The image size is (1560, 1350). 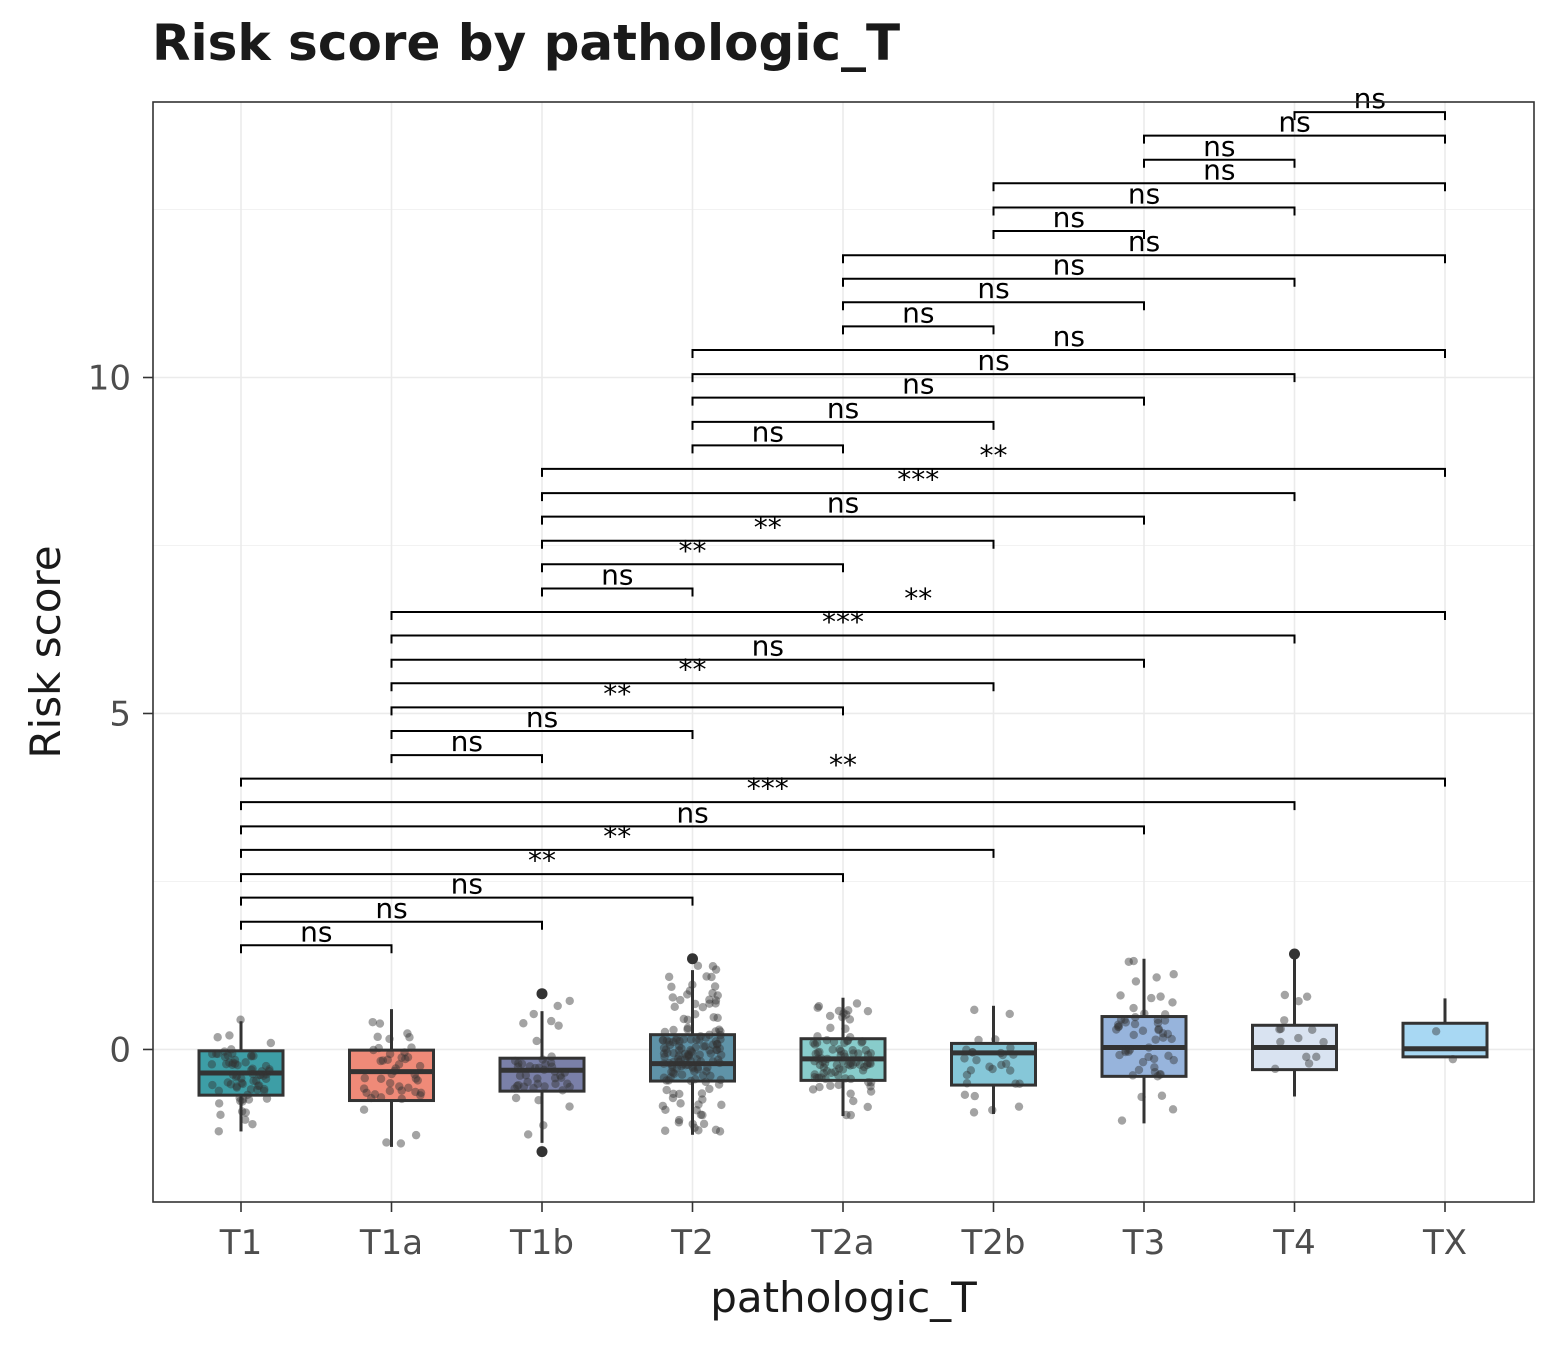 I want to click on significance-label: ns, so click(x=1294, y=122).